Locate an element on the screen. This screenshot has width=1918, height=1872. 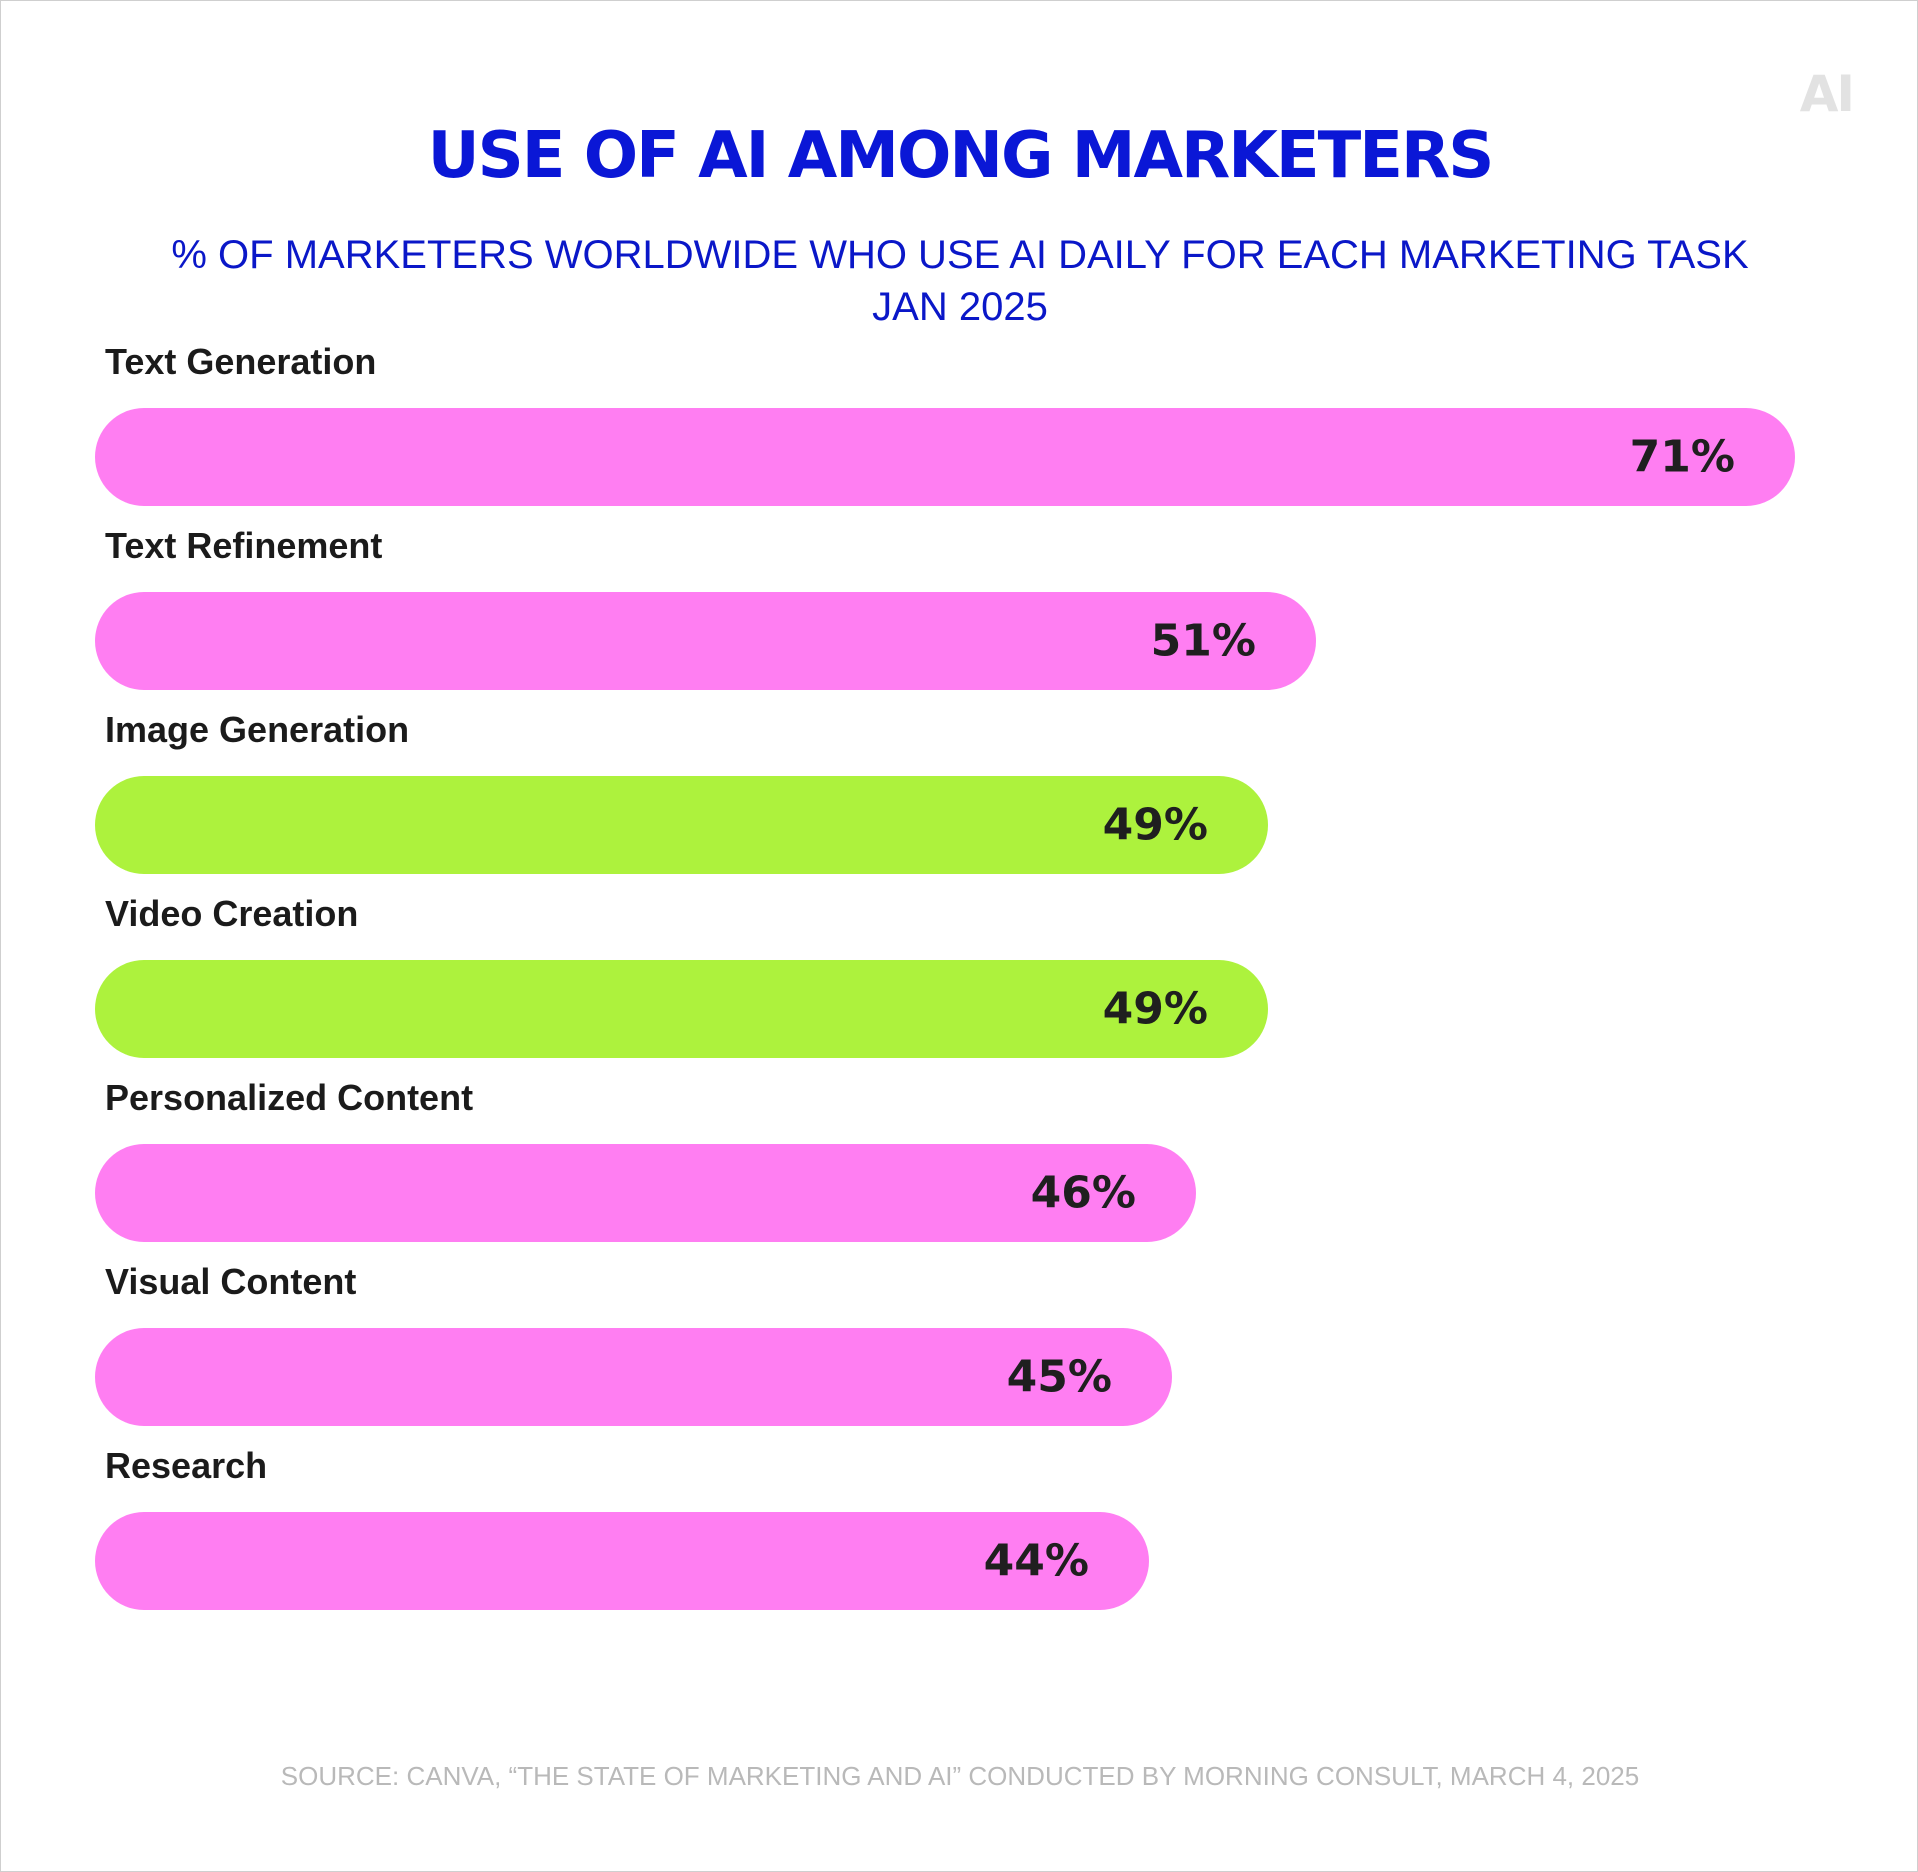
bar: 51% is located at coordinates (705, 641).